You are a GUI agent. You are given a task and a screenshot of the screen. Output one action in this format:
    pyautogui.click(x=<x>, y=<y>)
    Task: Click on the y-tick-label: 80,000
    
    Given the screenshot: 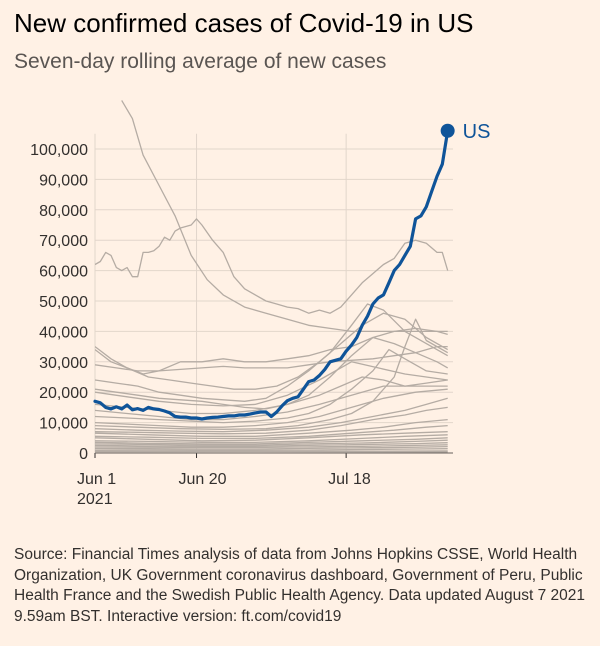 What is the action you would take?
    pyautogui.click(x=63, y=211)
    